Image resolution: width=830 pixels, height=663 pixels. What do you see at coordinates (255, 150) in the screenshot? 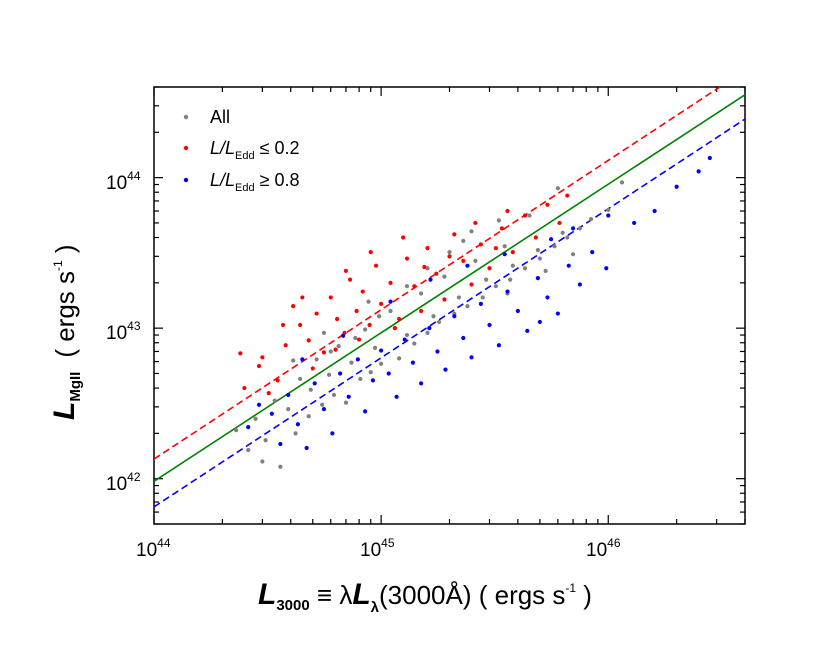
I see `legend-label-low-edd: L/LEdd ≤ 0.2` at bounding box center [255, 150].